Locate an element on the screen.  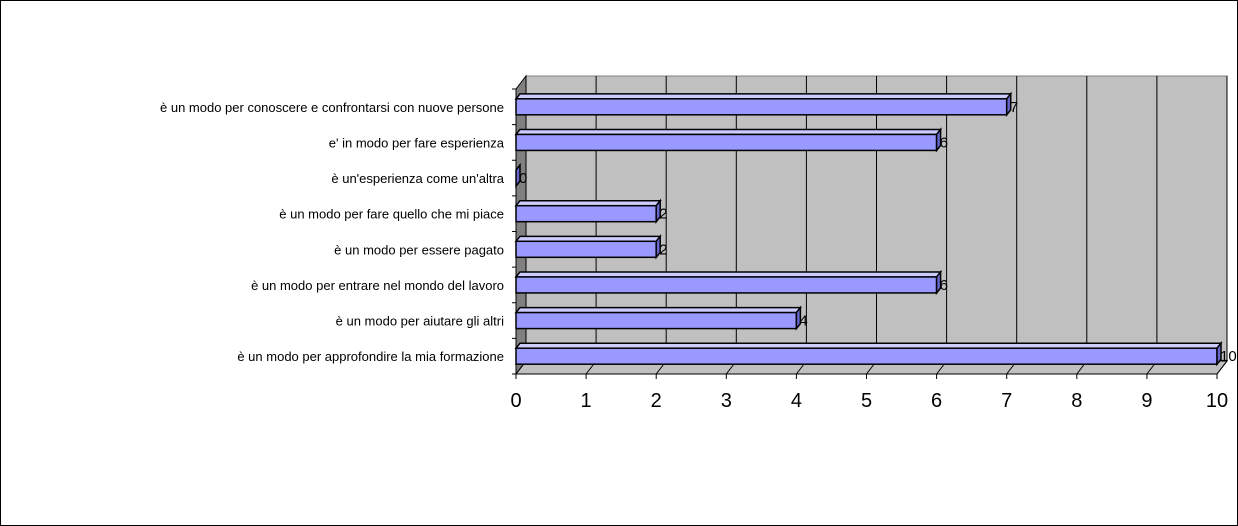
data-label: 7 is located at coordinates (1014, 107).